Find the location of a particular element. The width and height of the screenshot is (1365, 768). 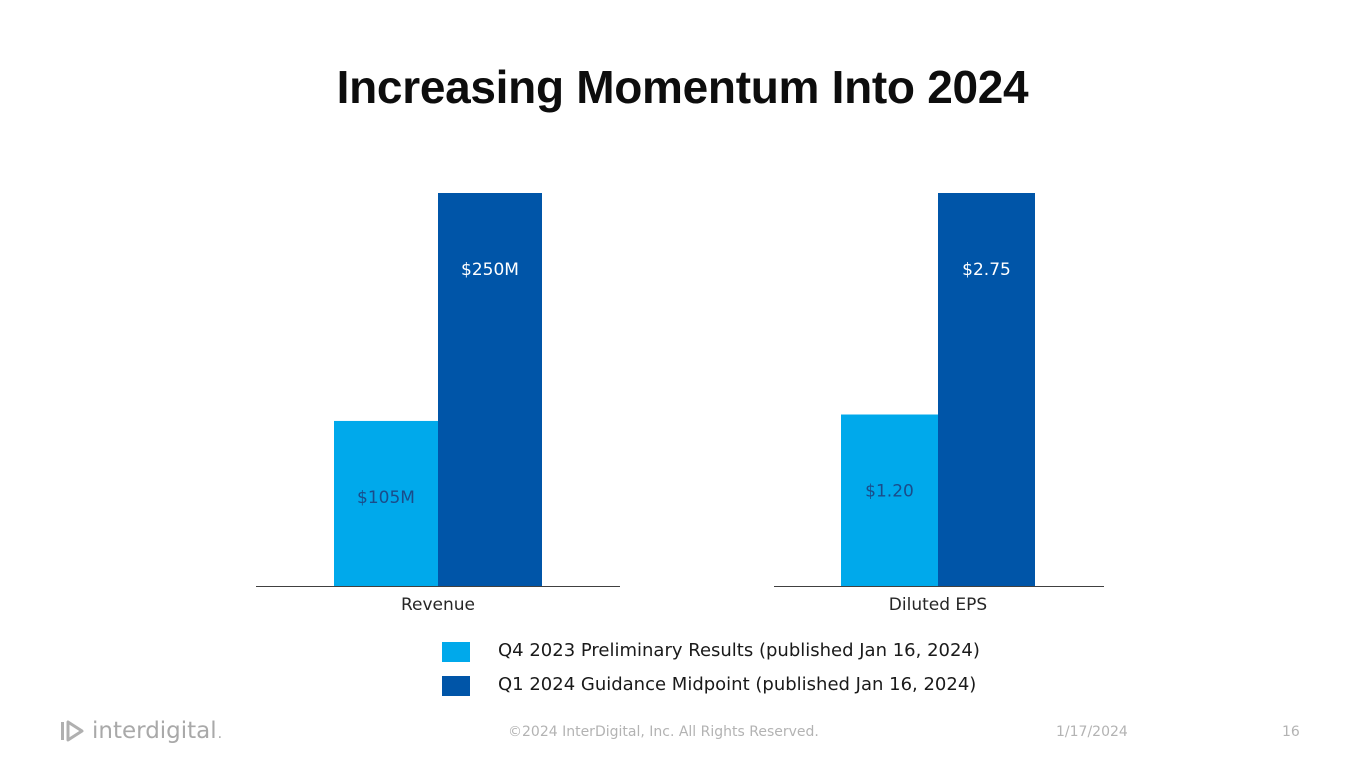

data-label-revenue-q1: $250M is located at coordinates (490, 270).